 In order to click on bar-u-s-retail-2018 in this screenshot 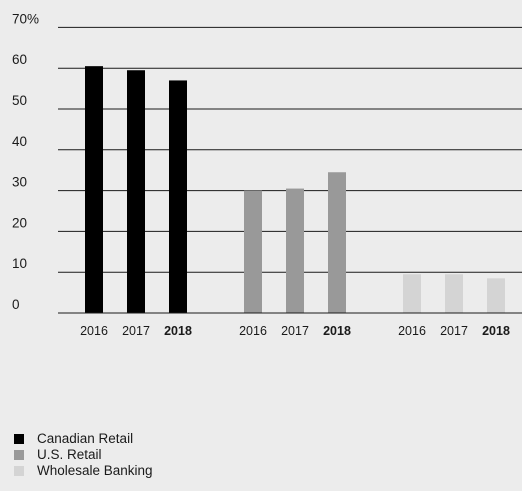, I will do `click(337, 242)`.